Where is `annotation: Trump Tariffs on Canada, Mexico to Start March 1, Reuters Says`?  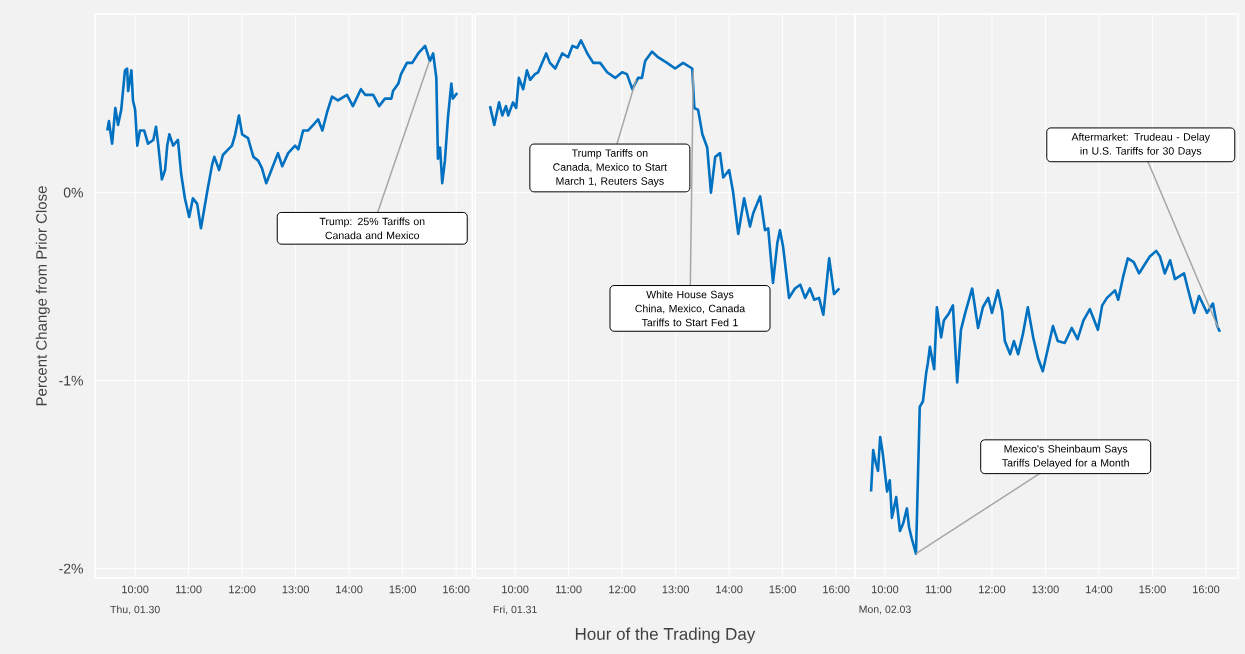 annotation: Trump Tariffs on Canada, Mexico to Start March 1, Reuters Says is located at coordinates (610, 168).